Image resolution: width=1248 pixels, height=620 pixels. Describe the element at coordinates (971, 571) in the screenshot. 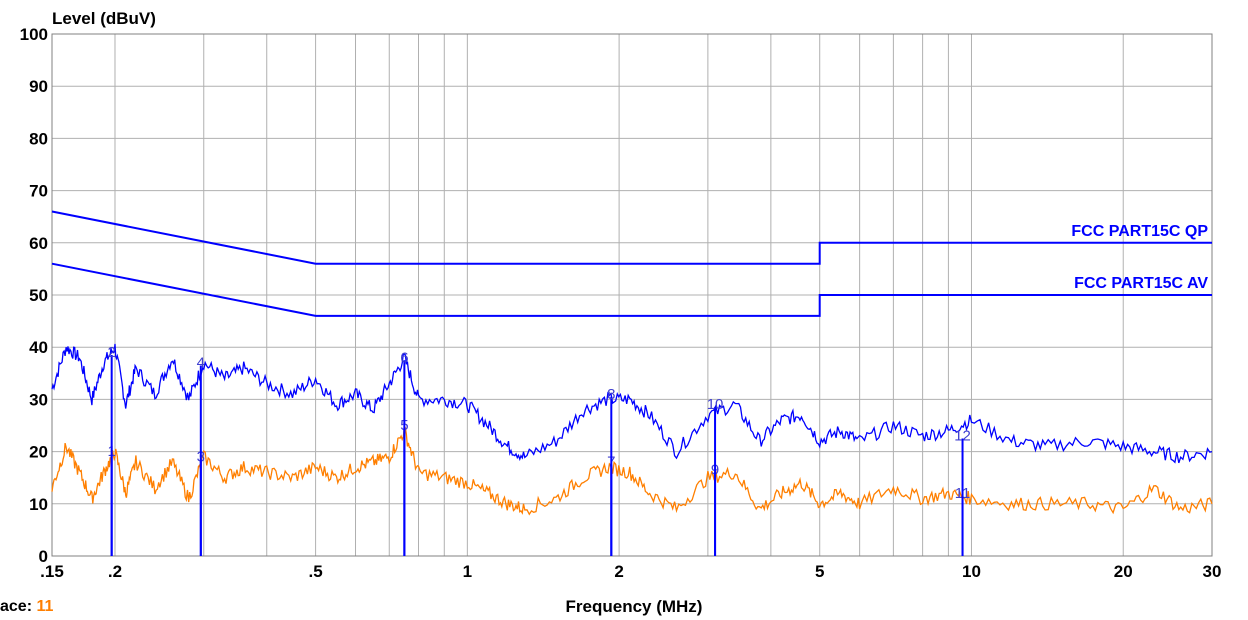

I see `x-tick-label: 10` at that location.